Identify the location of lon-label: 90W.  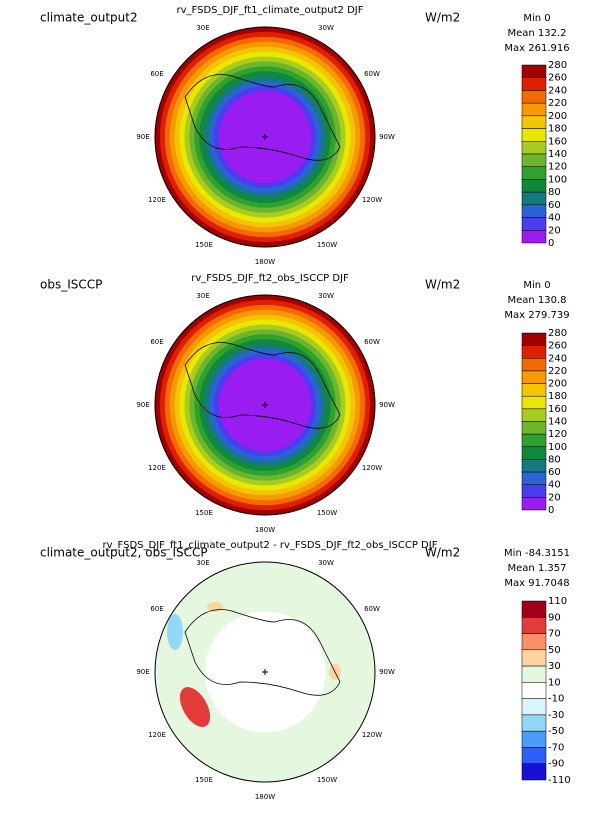
(387, 672).